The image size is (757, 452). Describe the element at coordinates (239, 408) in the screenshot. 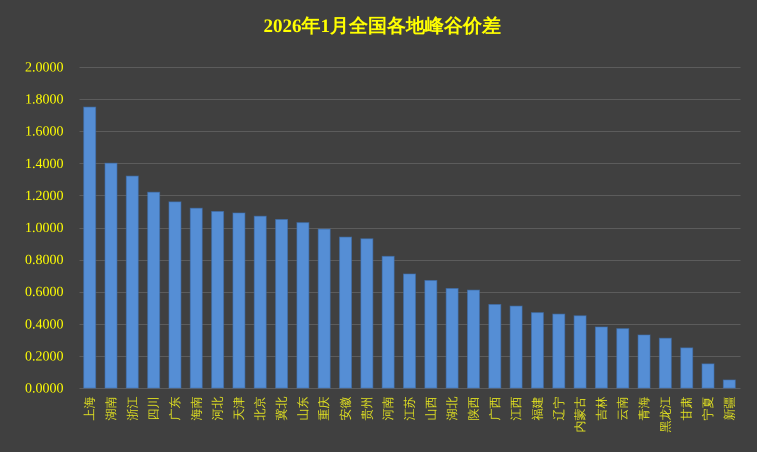

I see `x-tick-label: 天津` at that location.